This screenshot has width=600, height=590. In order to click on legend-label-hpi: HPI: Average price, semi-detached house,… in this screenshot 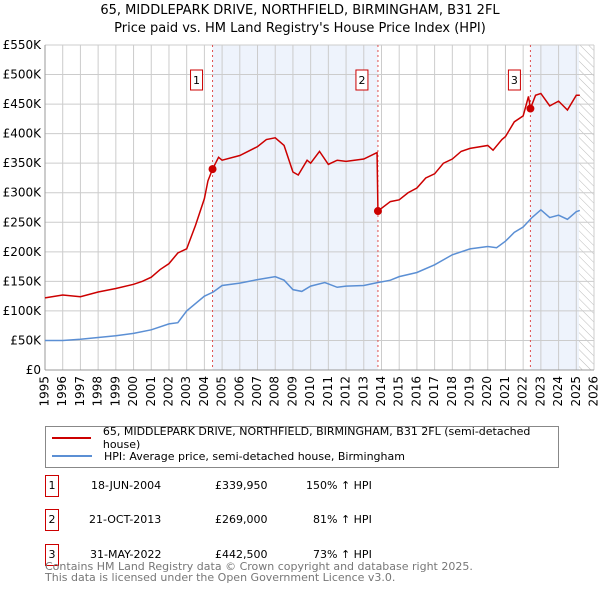, I will do `click(254, 456)`.